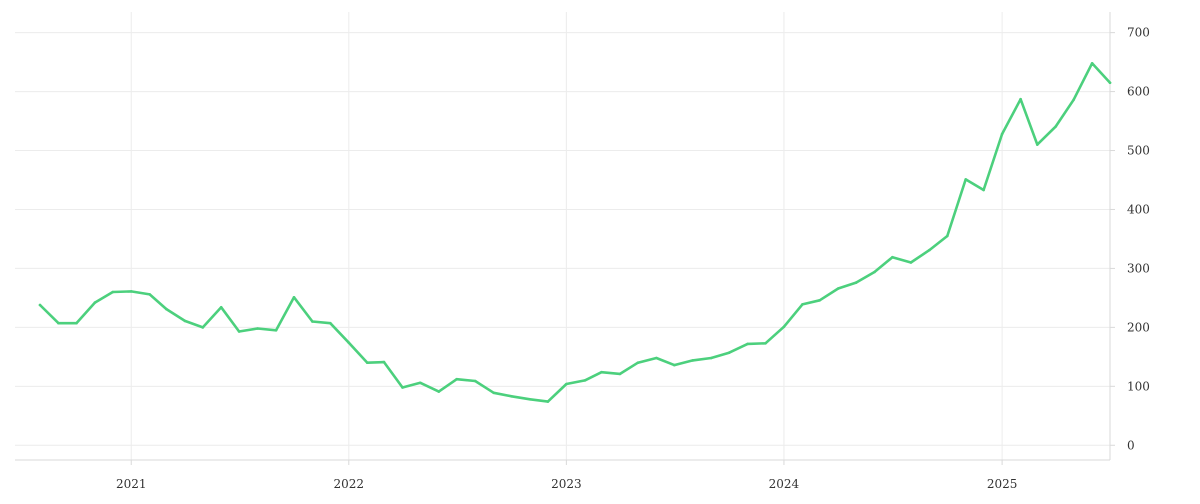 Image resolution: width=1200 pixels, height=504 pixels. Describe the element at coordinates (131, 484) in the screenshot. I see `x-tick-label: 2021` at that location.